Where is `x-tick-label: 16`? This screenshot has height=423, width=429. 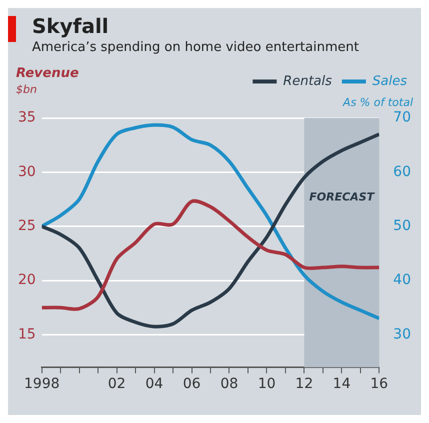
x-tick-label: 16 is located at coordinates (379, 384).